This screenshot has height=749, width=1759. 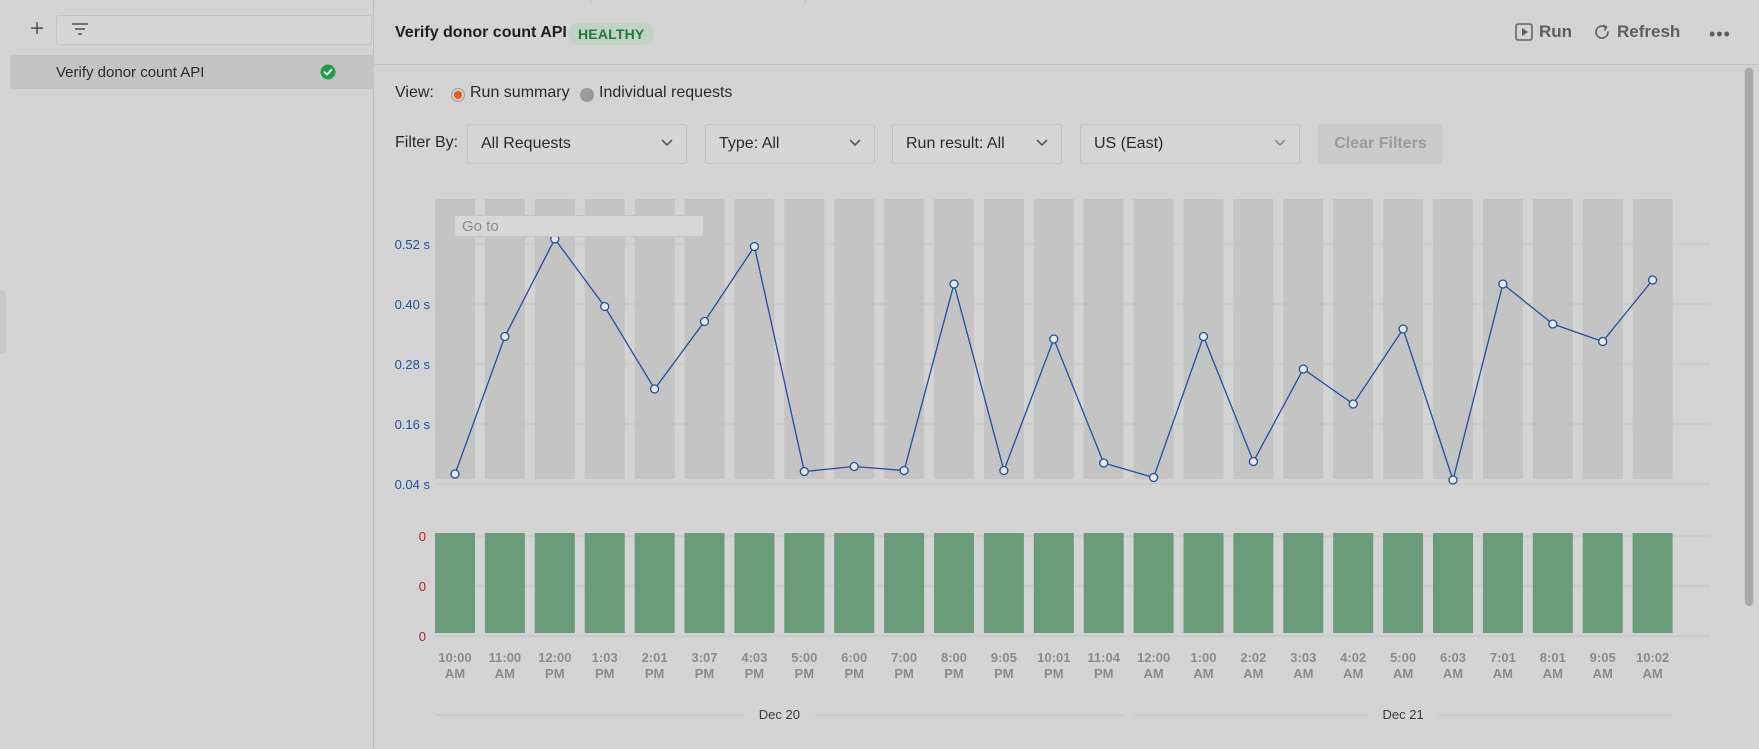 What do you see at coordinates (520, 92) in the screenshot?
I see `run-summary-label: Run summary` at bounding box center [520, 92].